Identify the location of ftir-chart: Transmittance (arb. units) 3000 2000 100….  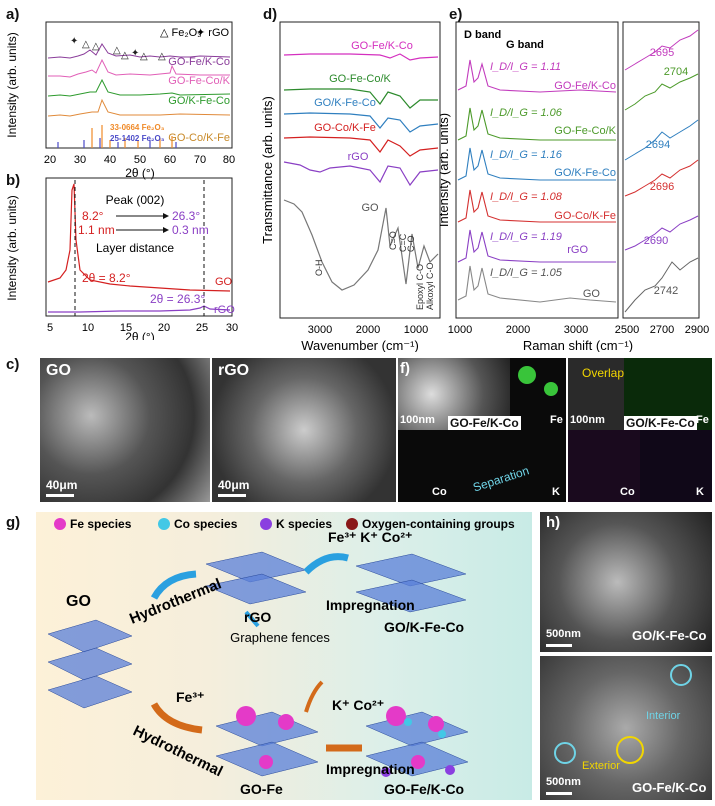
(350, 186).